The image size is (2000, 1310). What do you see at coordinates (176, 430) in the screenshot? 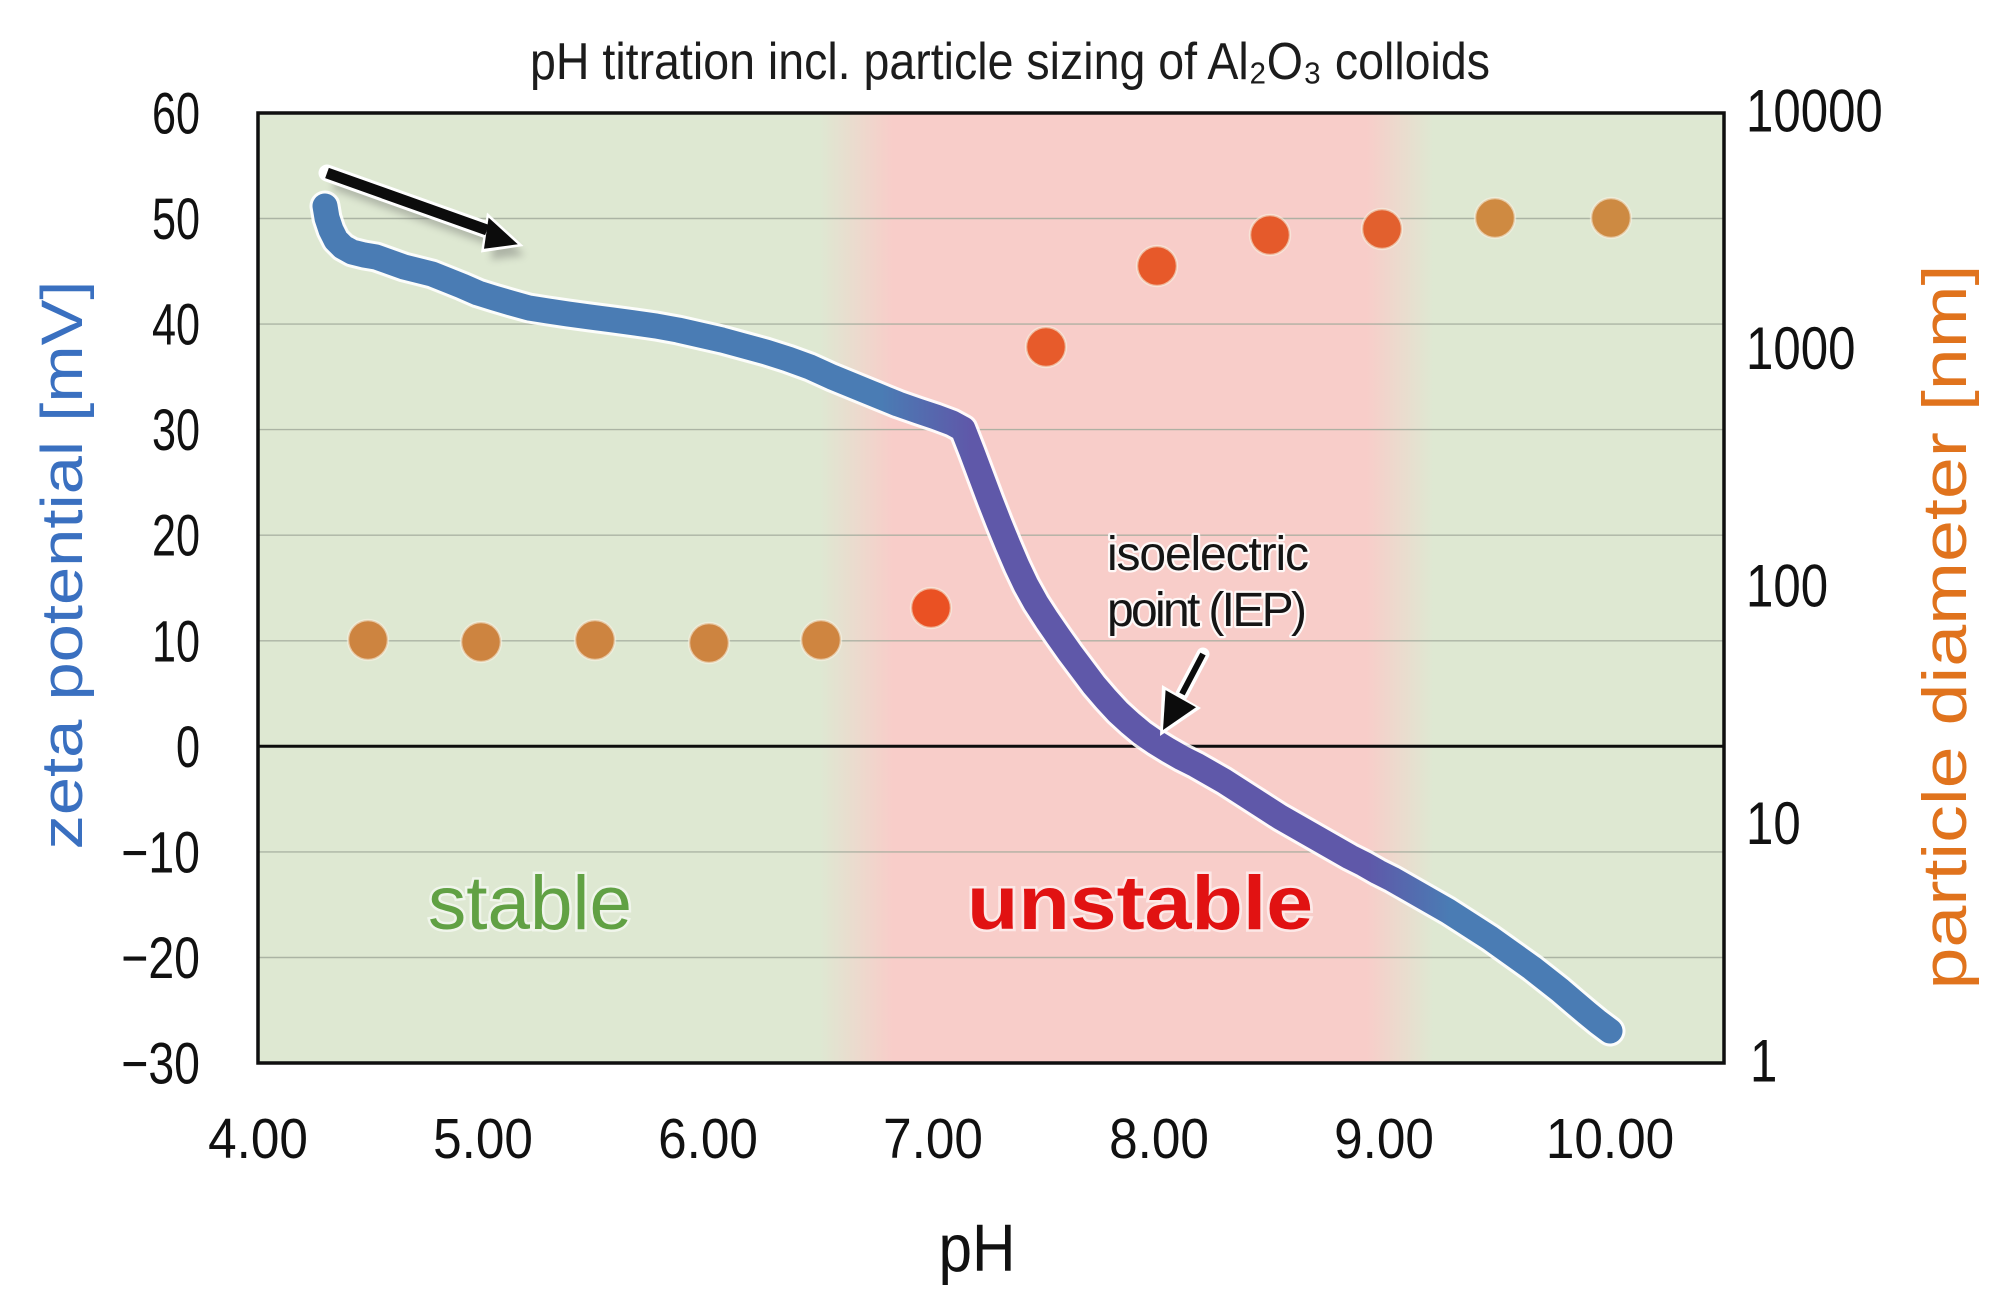
I see `svg-text: 30` at bounding box center [176, 430].